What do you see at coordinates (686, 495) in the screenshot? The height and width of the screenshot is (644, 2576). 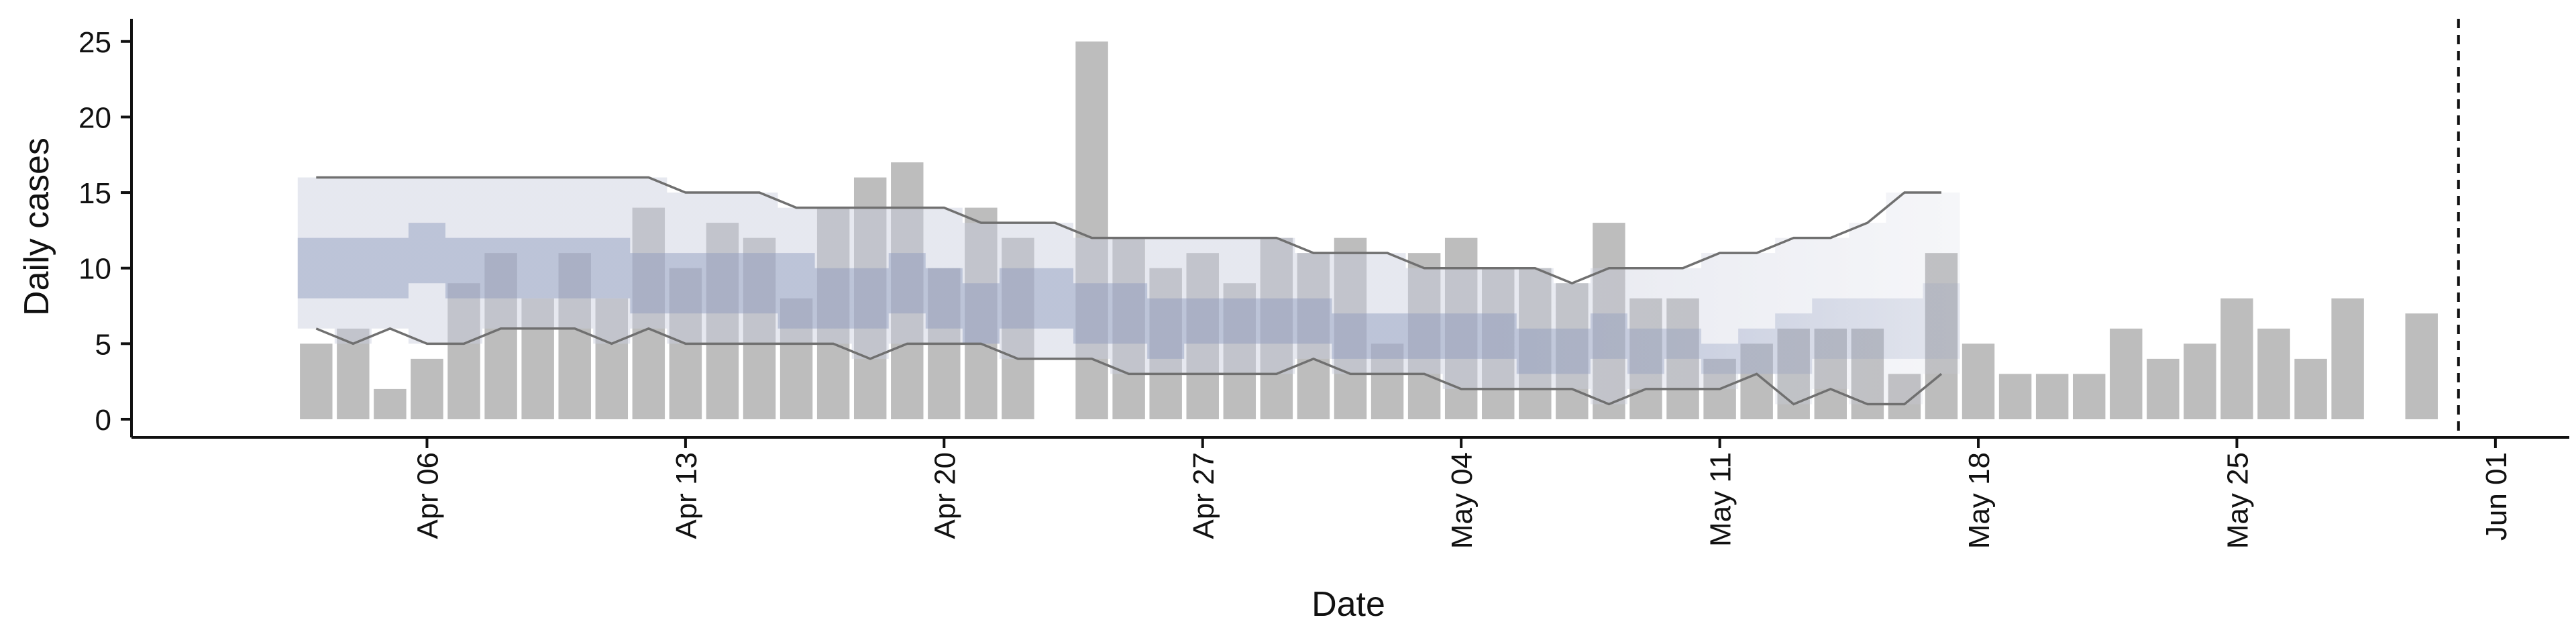 I see `x-tick-label: Apr 13` at bounding box center [686, 495].